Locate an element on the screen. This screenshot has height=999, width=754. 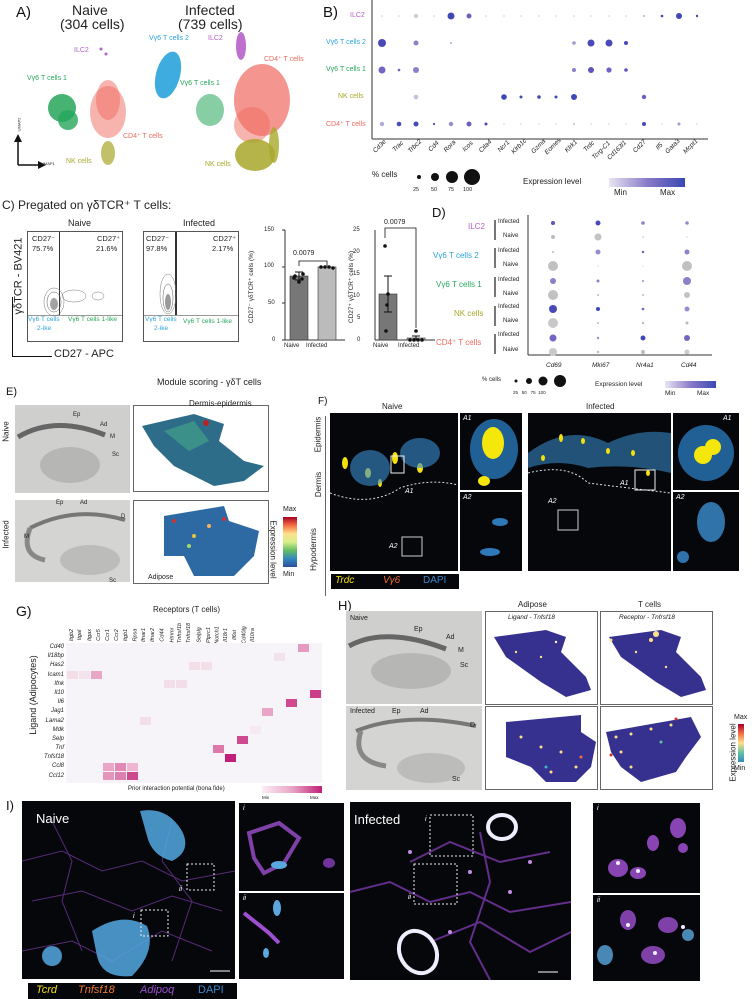
receptor-label: Itgal is located at coordinates (80, 635).